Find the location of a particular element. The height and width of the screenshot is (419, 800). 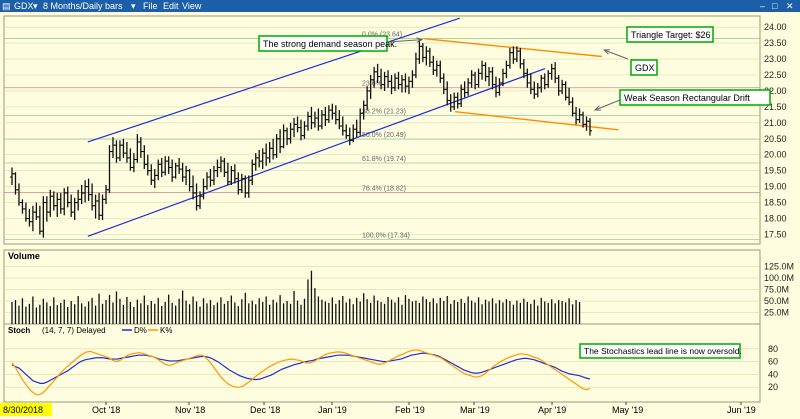

symbol-label: GDX is located at coordinates (24, 6).